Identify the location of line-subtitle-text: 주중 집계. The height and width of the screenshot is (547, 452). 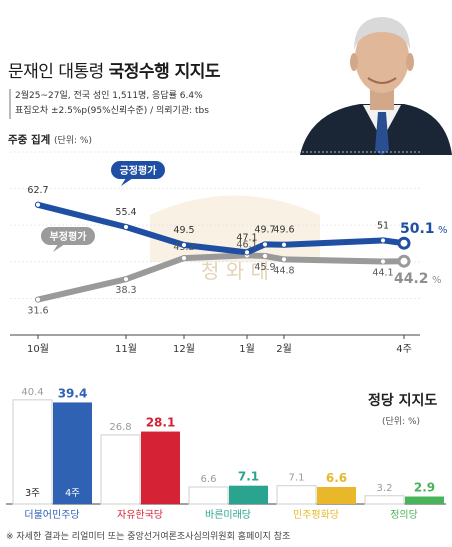
(29, 140).